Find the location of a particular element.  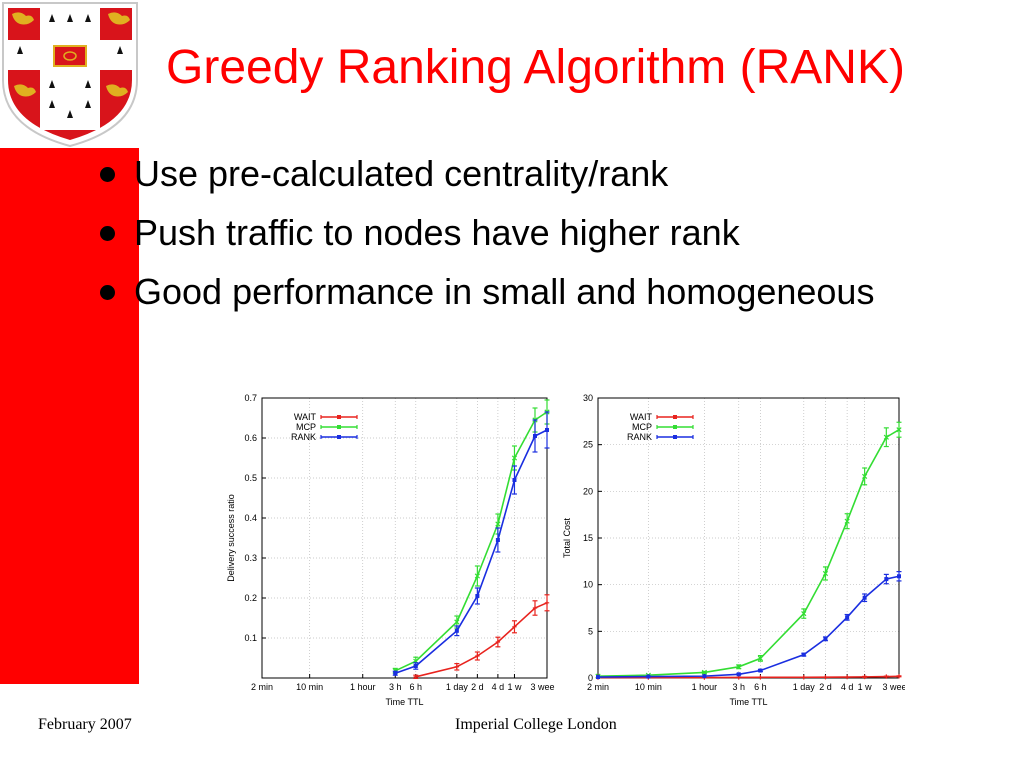

series-wait is located at coordinates (481, 636).